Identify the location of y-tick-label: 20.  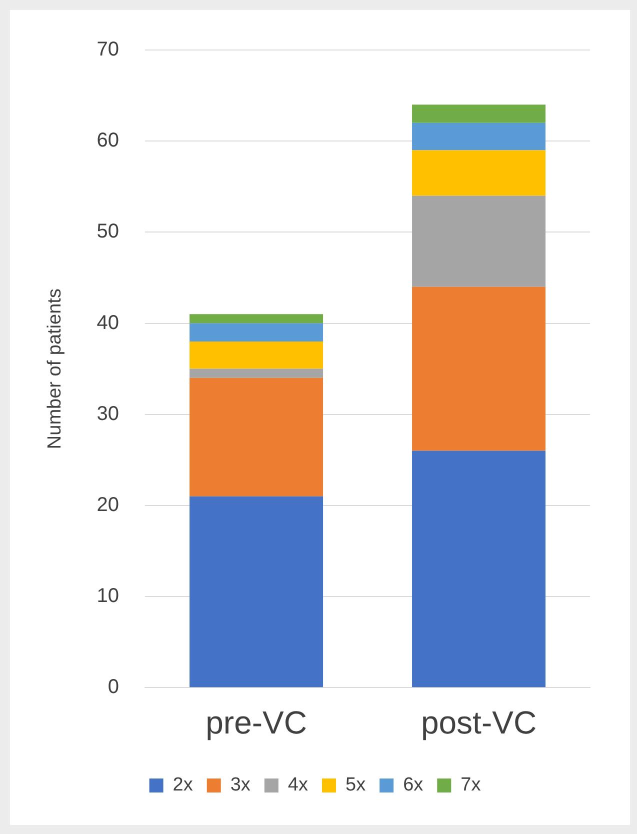
(108, 505).